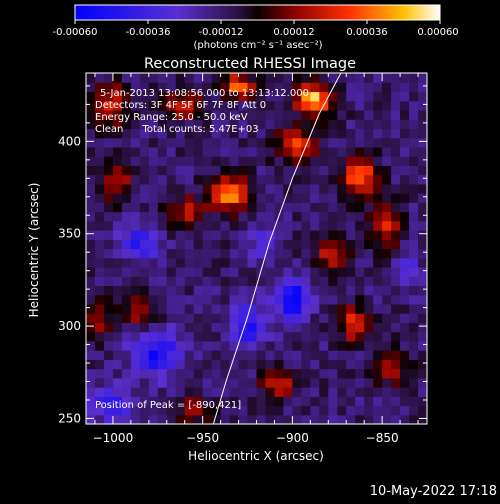  Describe the element at coordinates (171, 117) in the screenshot. I see `annotation-energy: Energy Range: 25.0 - 50.0 keV` at that location.